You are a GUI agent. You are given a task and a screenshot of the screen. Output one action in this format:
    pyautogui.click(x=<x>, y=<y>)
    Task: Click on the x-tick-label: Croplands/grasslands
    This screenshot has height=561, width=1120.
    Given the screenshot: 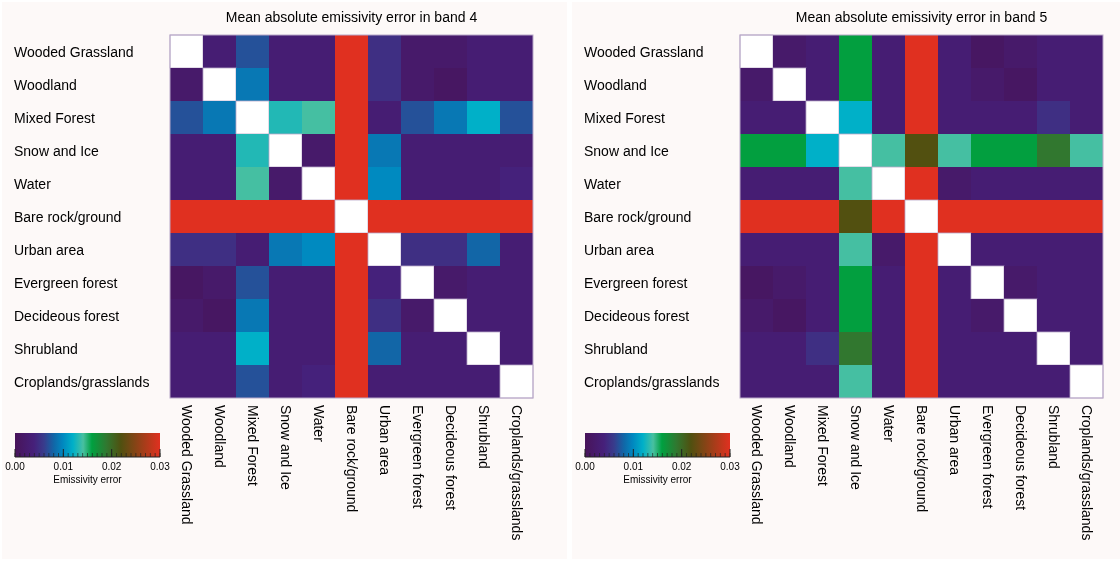 What is the action you would take?
    pyautogui.click(x=1086, y=473)
    